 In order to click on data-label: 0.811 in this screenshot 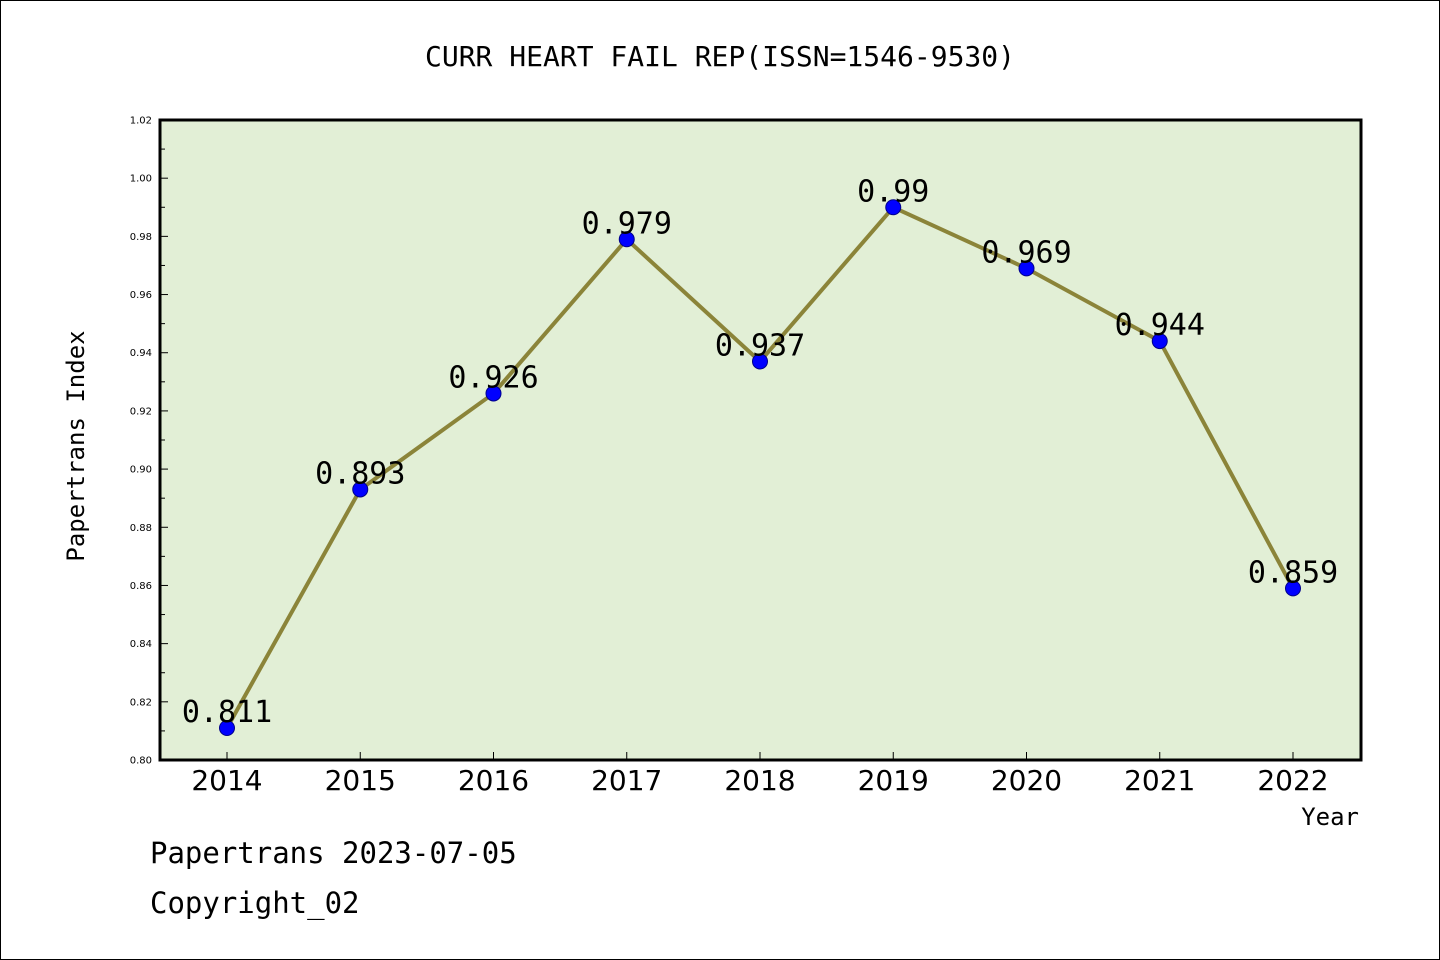, I will do `click(227, 712)`.